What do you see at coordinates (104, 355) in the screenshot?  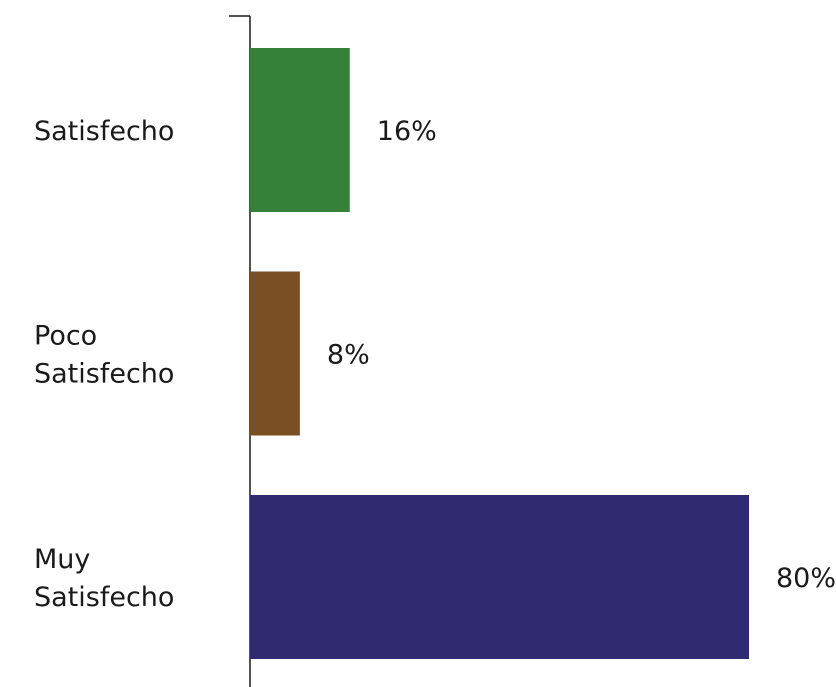 I see `category-label: Poco Satisfecho` at bounding box center [104, 355].